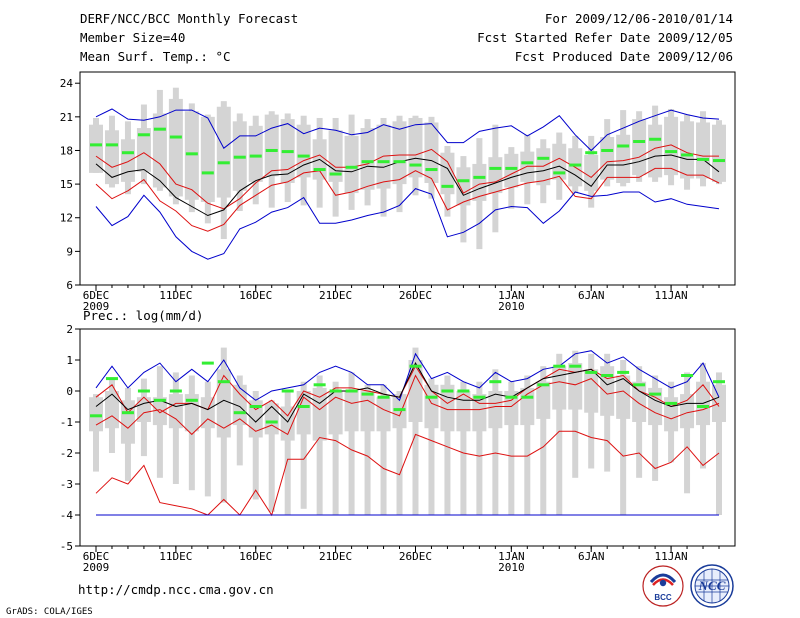 The image size is (800, 618). I want to click on precipitation-mean-line, so click(407, 392).